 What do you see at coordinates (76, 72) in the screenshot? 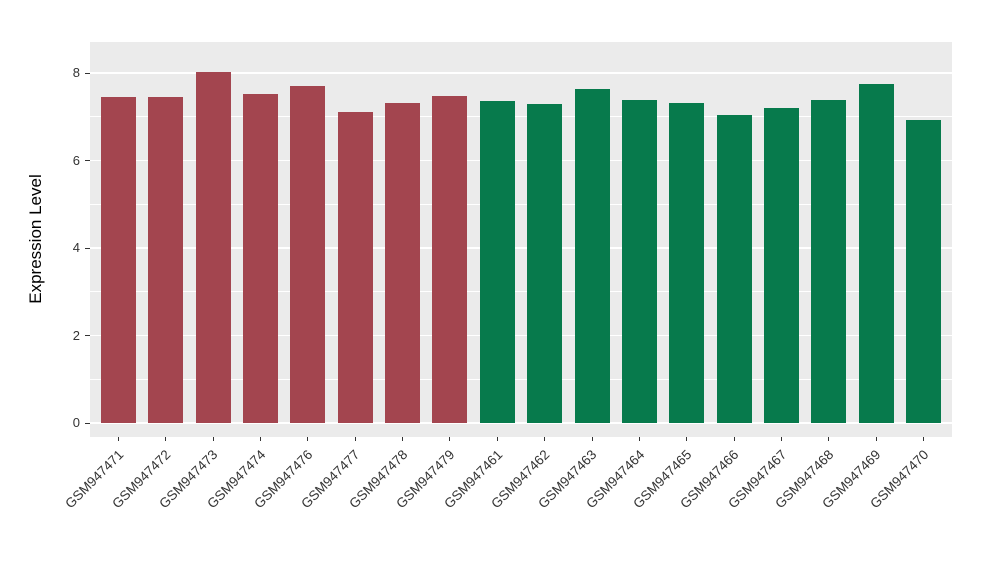
I see `y-tick-label: 8` at bounding box center [76, 72].